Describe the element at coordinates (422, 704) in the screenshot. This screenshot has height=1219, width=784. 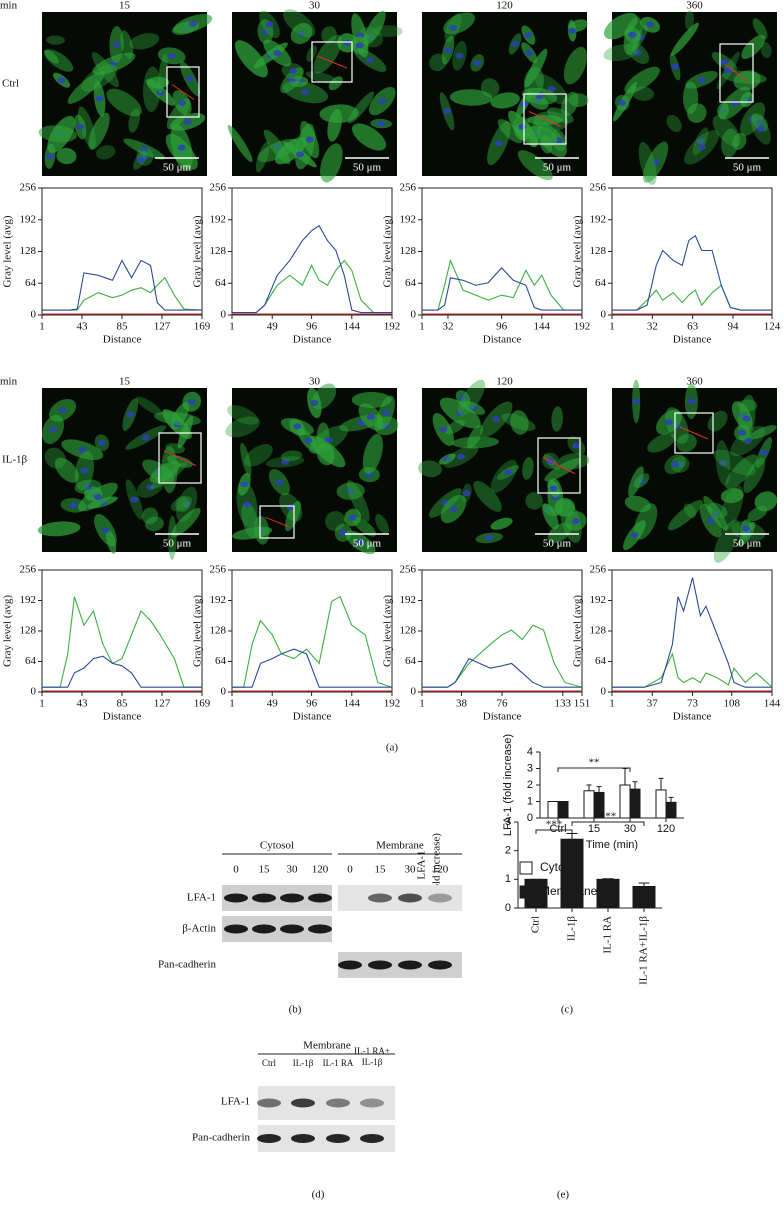
I see `x-tick-label: 1` at that location.